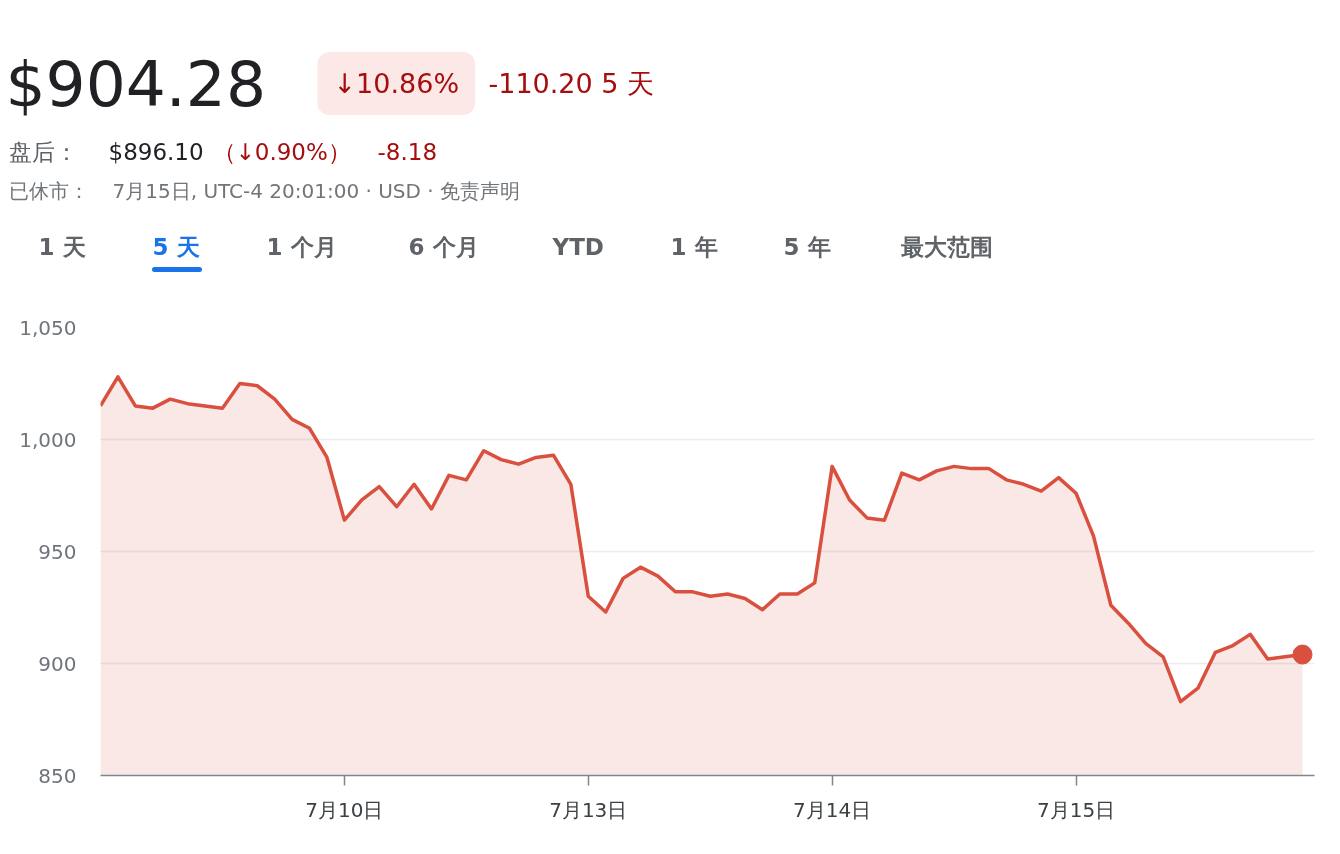 This screenshot has height=854, width=1340. Describe the element at coordinates (396, 83) in the screenshot. I see `text: ↓10.86%` at that location.